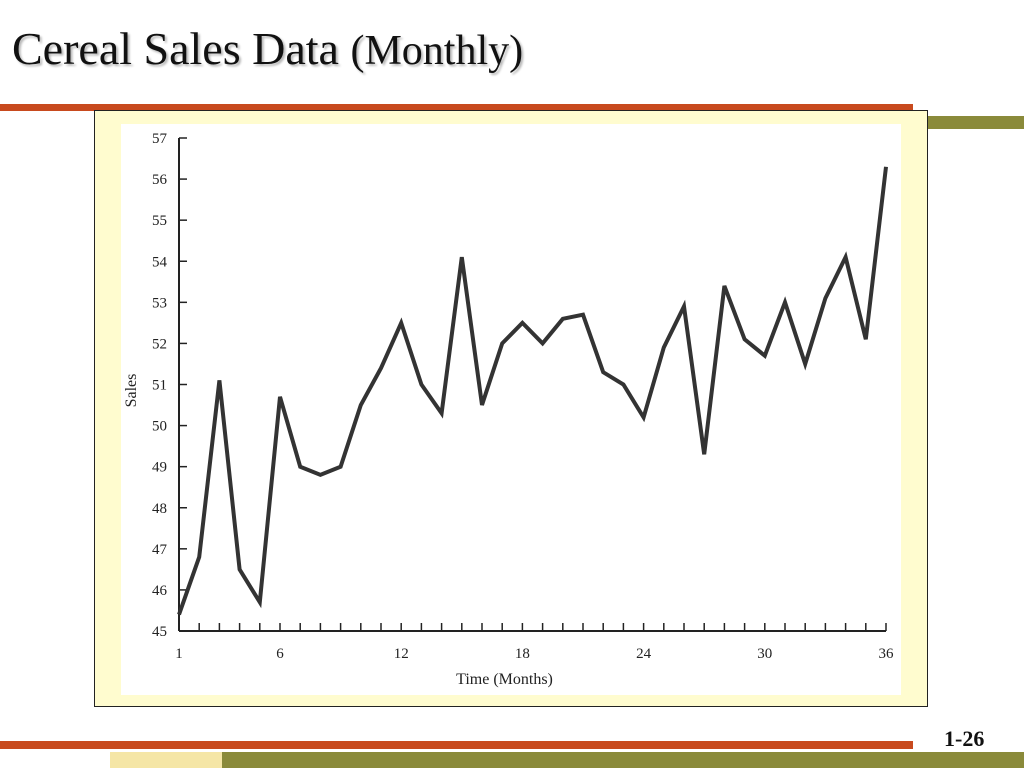  What do you see at coordinates (175, 48) in the screenshot?
I see `slide-title-main: Cereal Sales Data` at bounding box center [175, 48].